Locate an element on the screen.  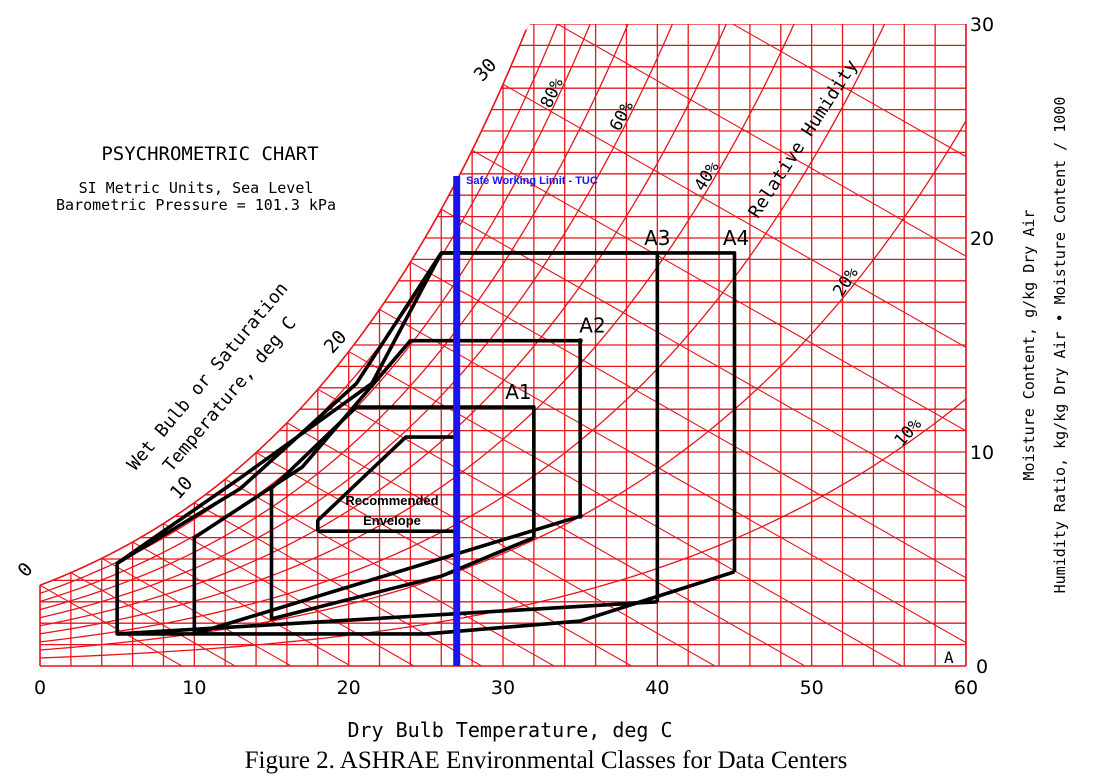
y-tick-label: 30 is located at coordinates (982, 25).